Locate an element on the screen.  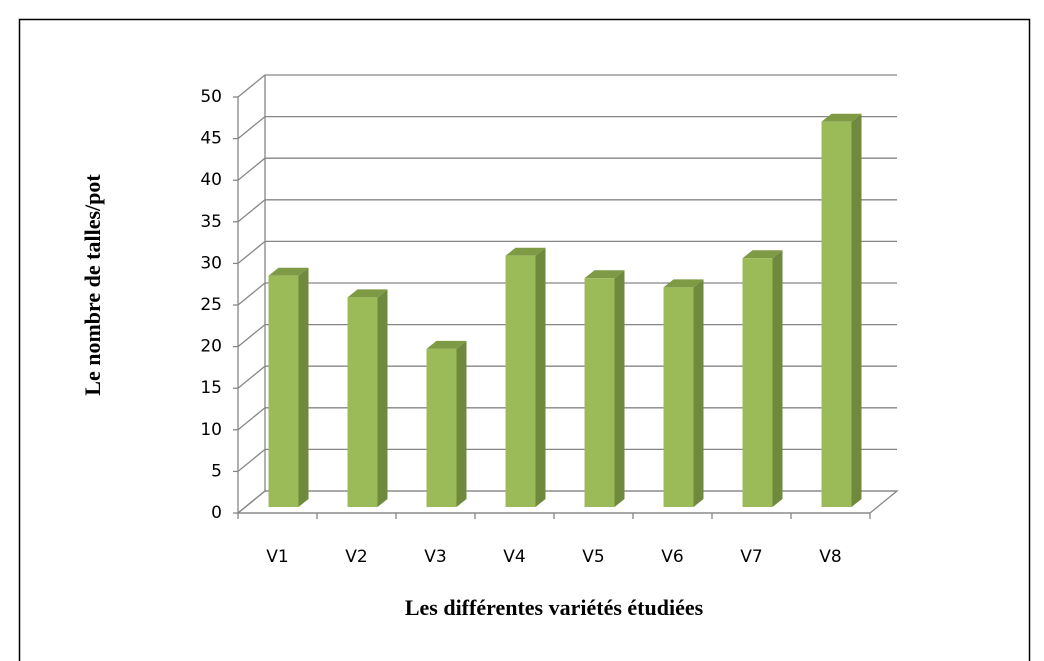
x-tick-label: V1 is located at coordinates (277, 557).